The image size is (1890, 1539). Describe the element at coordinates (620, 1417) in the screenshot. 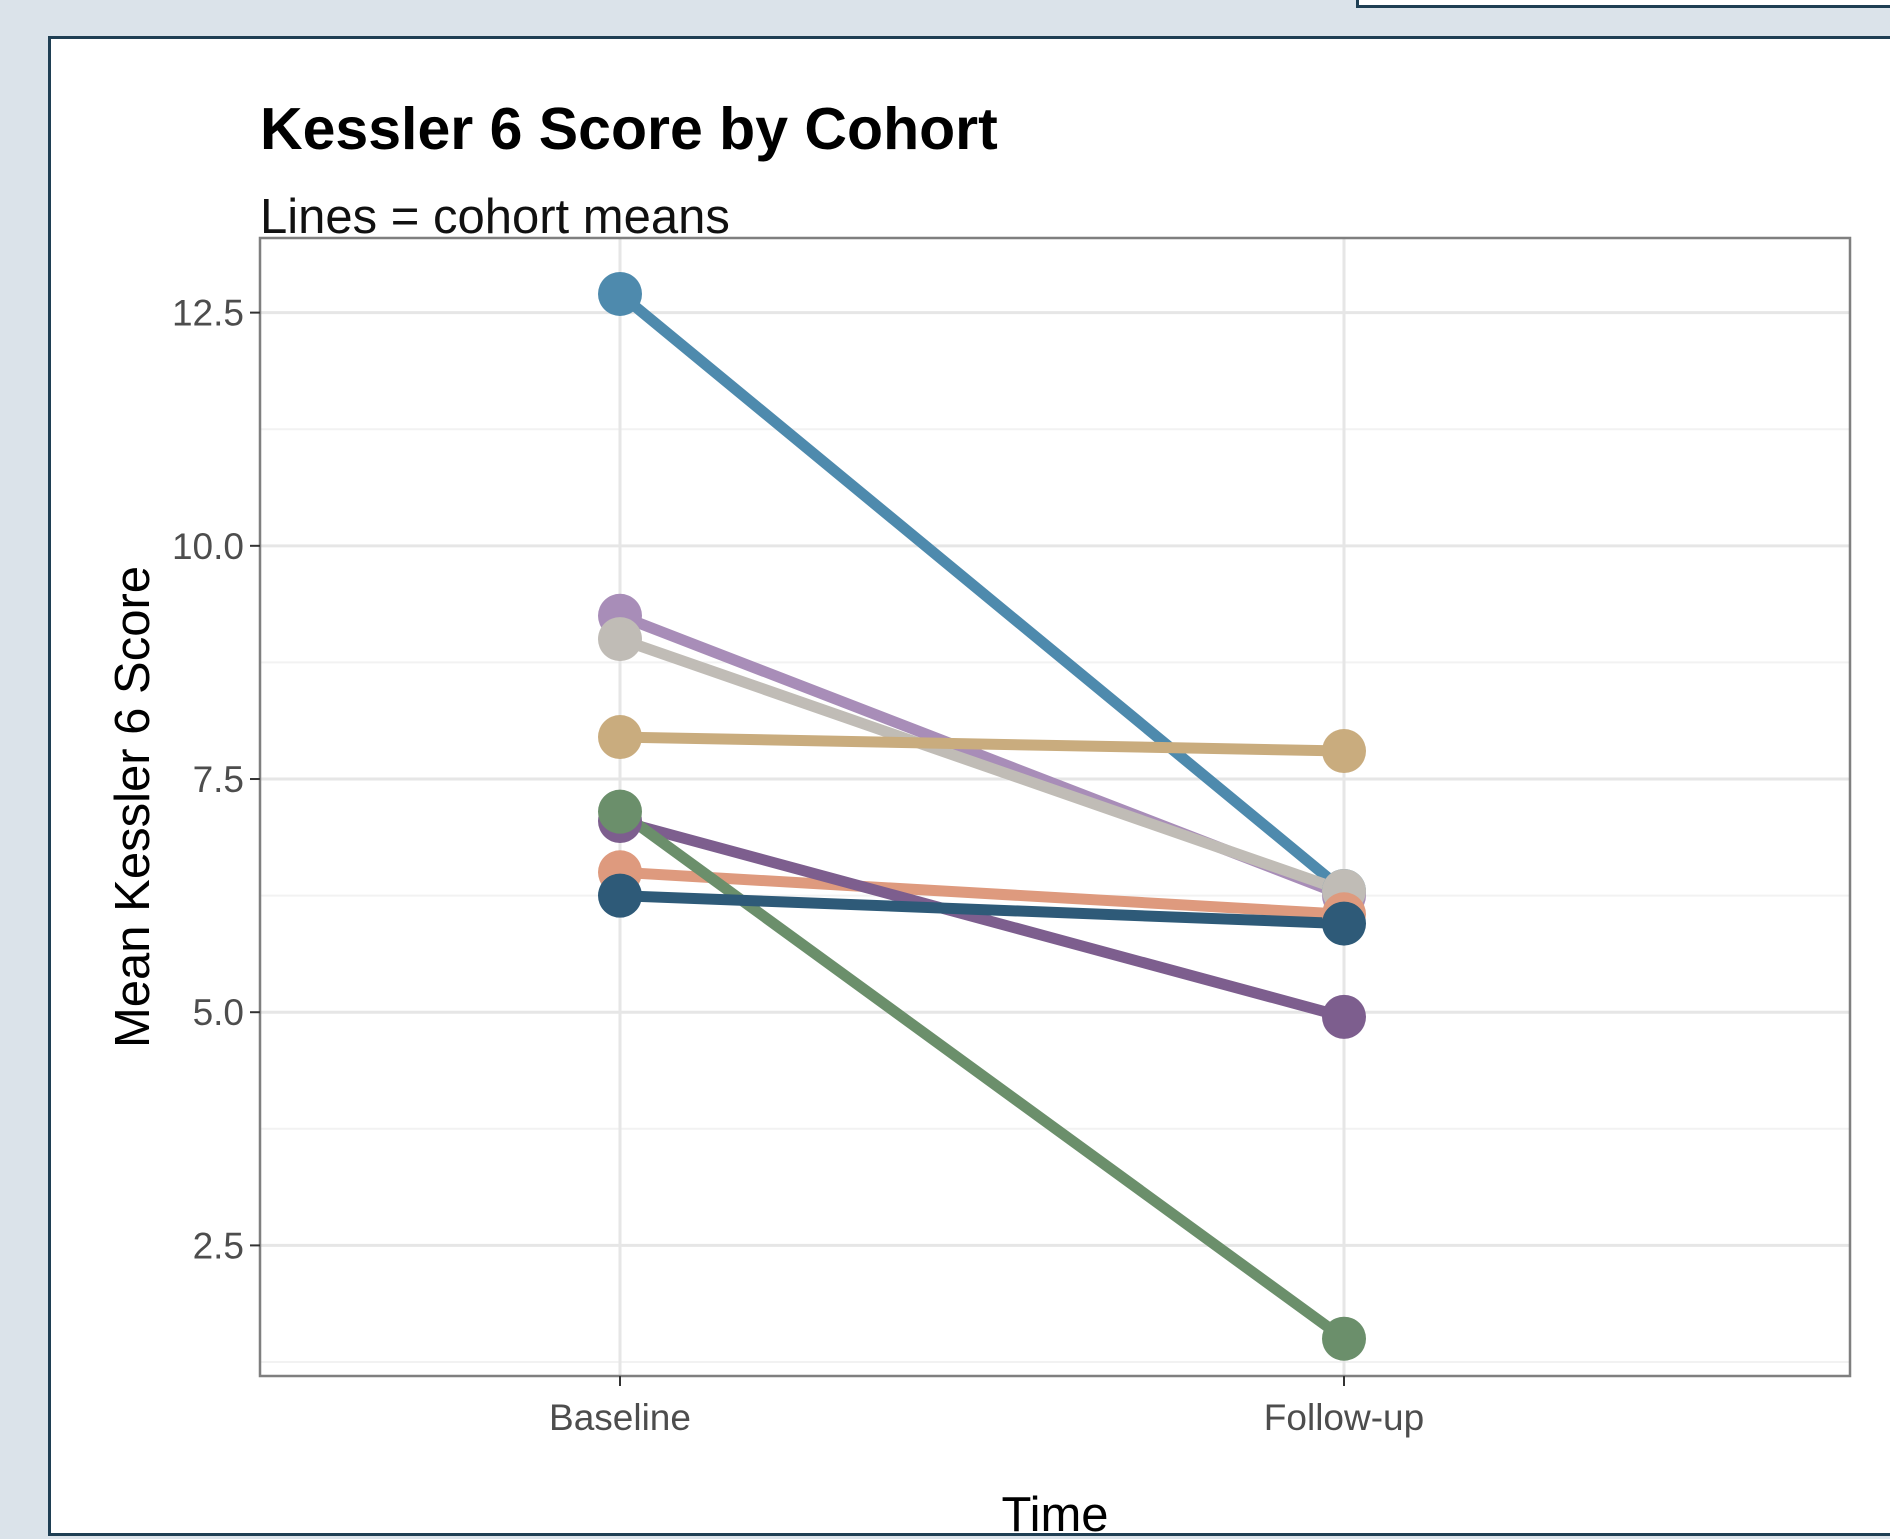

I see `x-tick-label: Baseline` at that location.